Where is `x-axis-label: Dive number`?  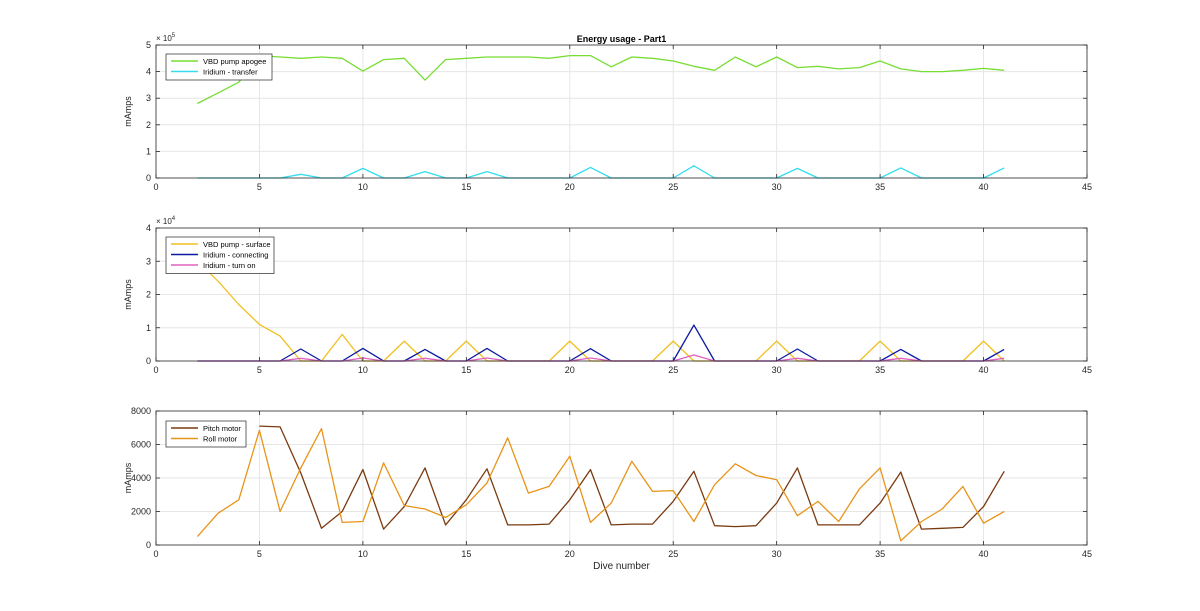 x-axis-label: Dive number is located at coordinates (621, 566).